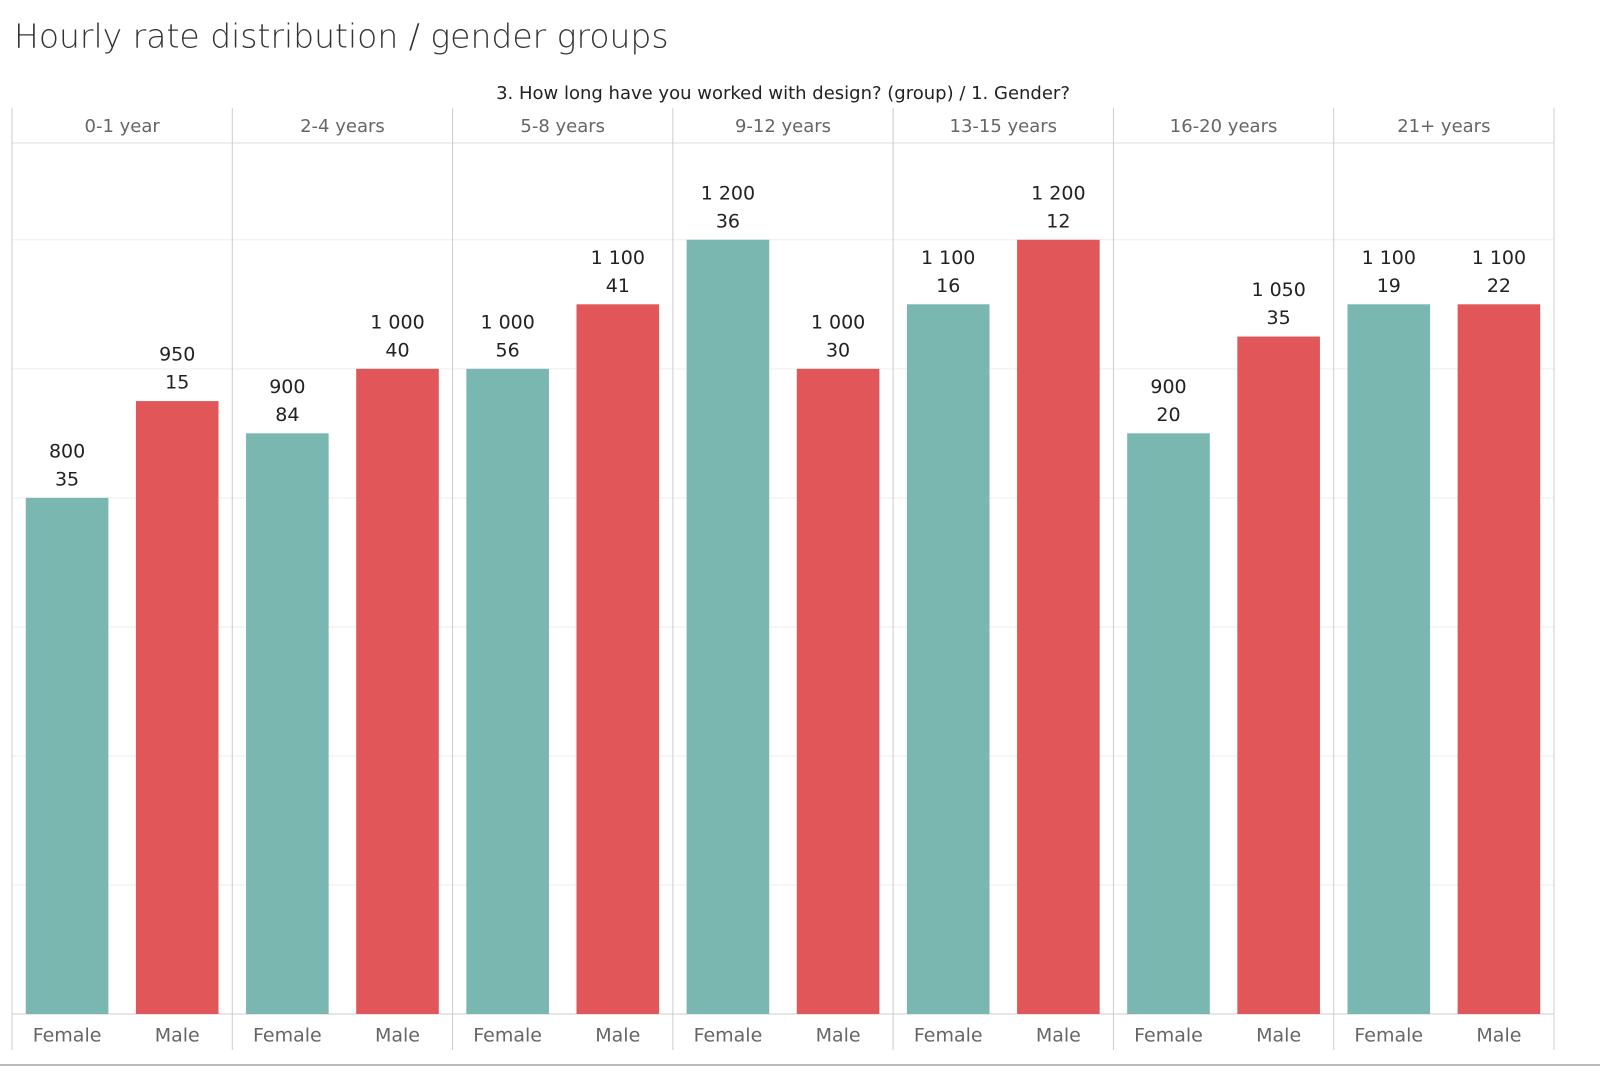  What do you see at coordinates (1168, 415) in the screenshot?
I see `count-label: 20` at bounding box center [1168, 415].